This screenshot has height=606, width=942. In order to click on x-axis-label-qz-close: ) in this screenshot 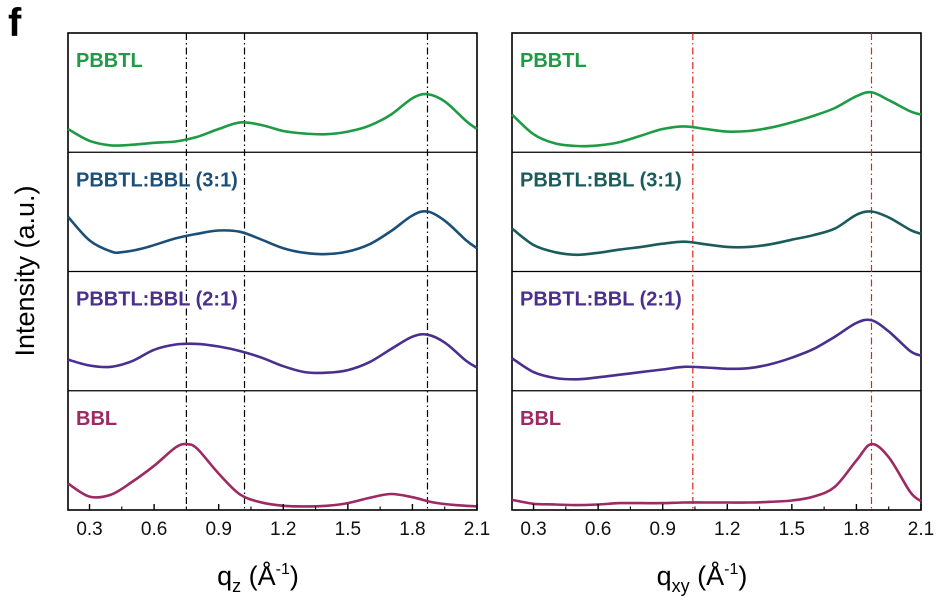, I will do `click(294, 576)`.